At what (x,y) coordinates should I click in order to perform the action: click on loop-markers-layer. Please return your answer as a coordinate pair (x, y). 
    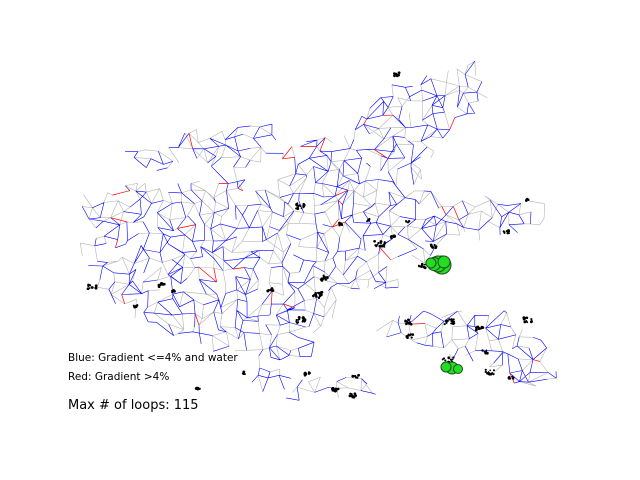
    Looking at the image, I should click on (444, 315).